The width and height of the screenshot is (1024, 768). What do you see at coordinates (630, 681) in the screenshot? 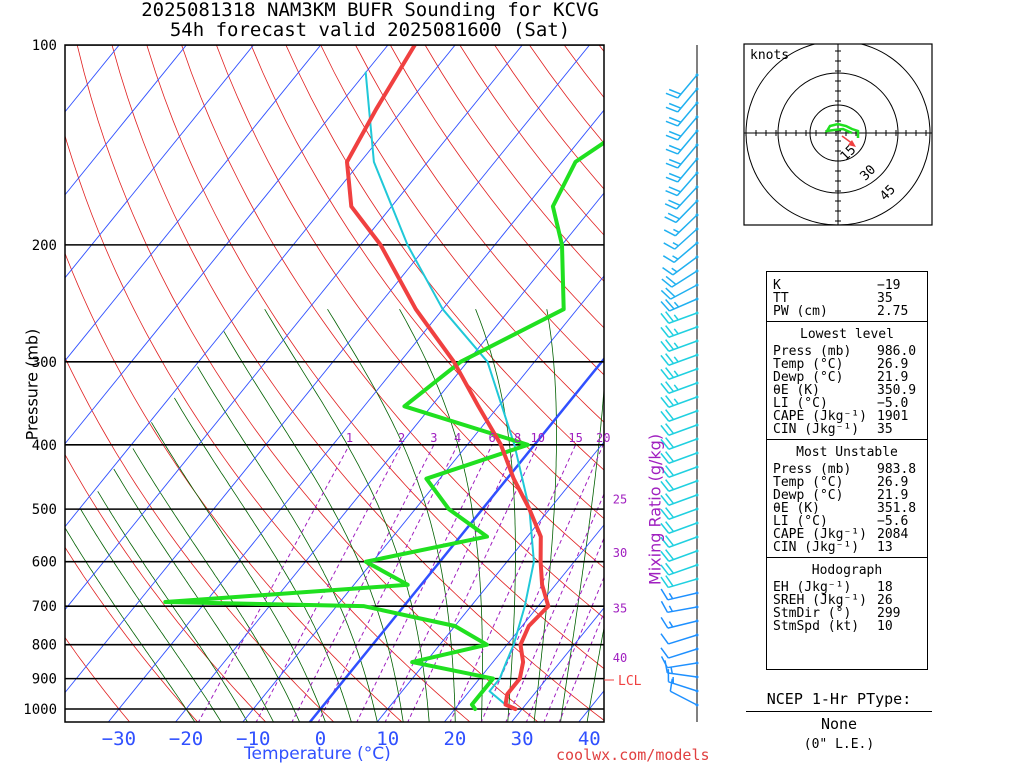
I see `lcl-label: LCL` at bounding box center [630, 681].